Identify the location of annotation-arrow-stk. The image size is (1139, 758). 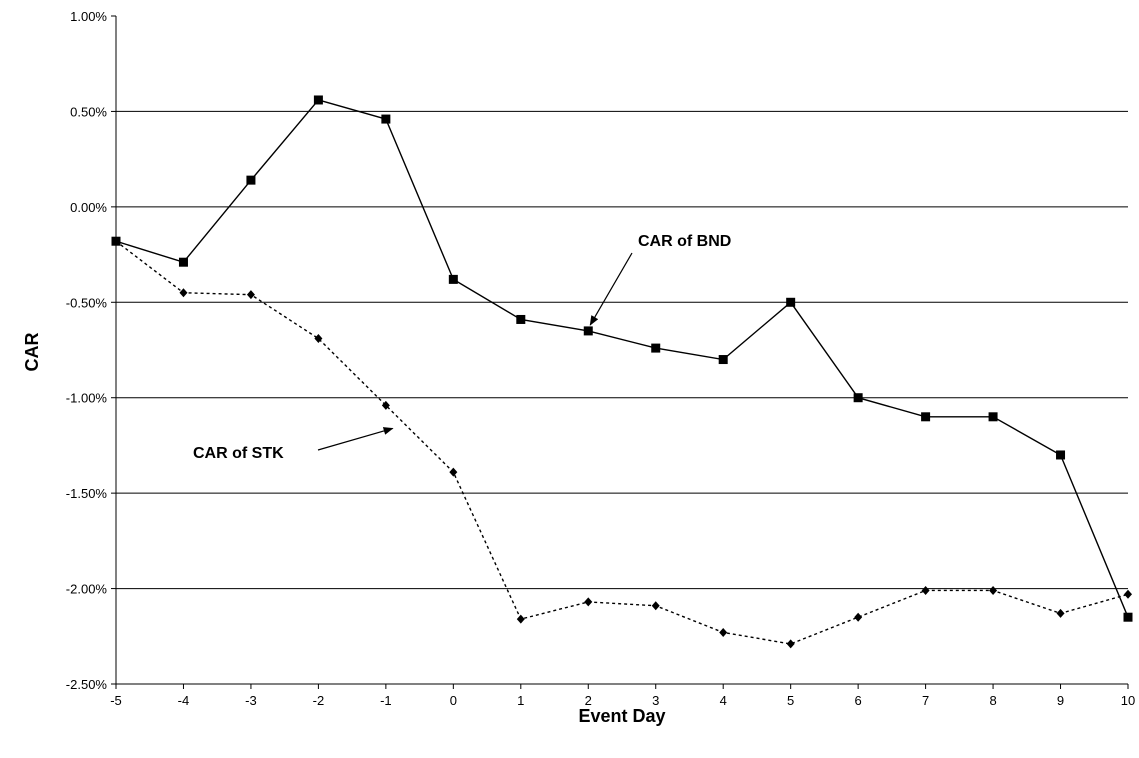
(355, 439).